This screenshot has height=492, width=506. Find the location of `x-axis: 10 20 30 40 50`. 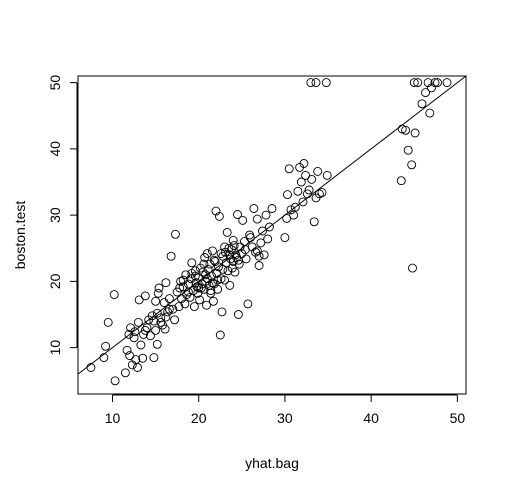

x-axis: 10 20 30 40 50 is located at coordinates (285, 410).